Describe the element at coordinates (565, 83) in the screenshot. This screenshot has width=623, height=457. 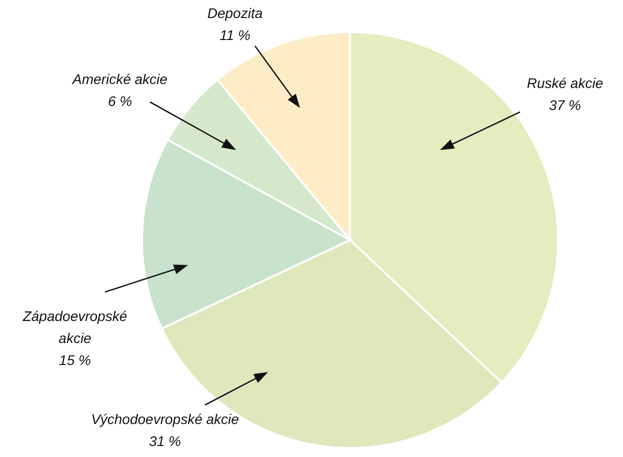
I see `slice-label: Ruské akcie` at that location.